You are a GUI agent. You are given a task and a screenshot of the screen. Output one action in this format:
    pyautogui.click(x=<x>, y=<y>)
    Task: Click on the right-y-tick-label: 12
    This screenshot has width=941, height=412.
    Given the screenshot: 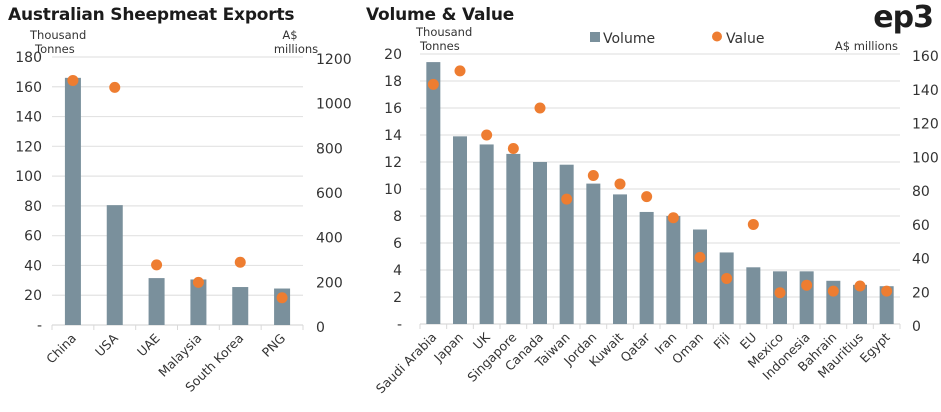 What is the action you would take?
    pyautogui.click(x=393, y=163)
    